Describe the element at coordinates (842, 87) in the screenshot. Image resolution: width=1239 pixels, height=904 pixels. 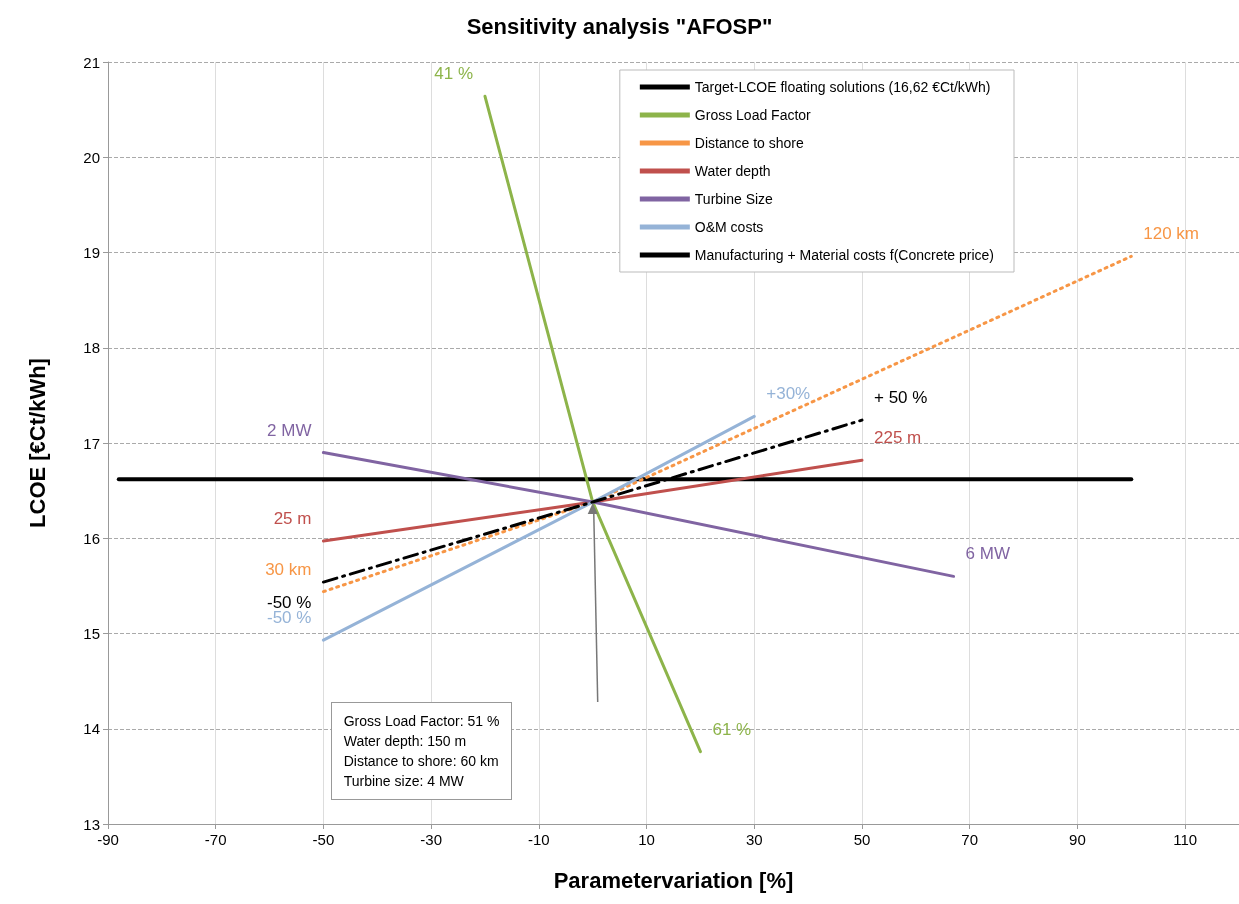
I see `legend-label: Target-LCOE floating solutions (16,62 €Ct/kWh)` at that location.